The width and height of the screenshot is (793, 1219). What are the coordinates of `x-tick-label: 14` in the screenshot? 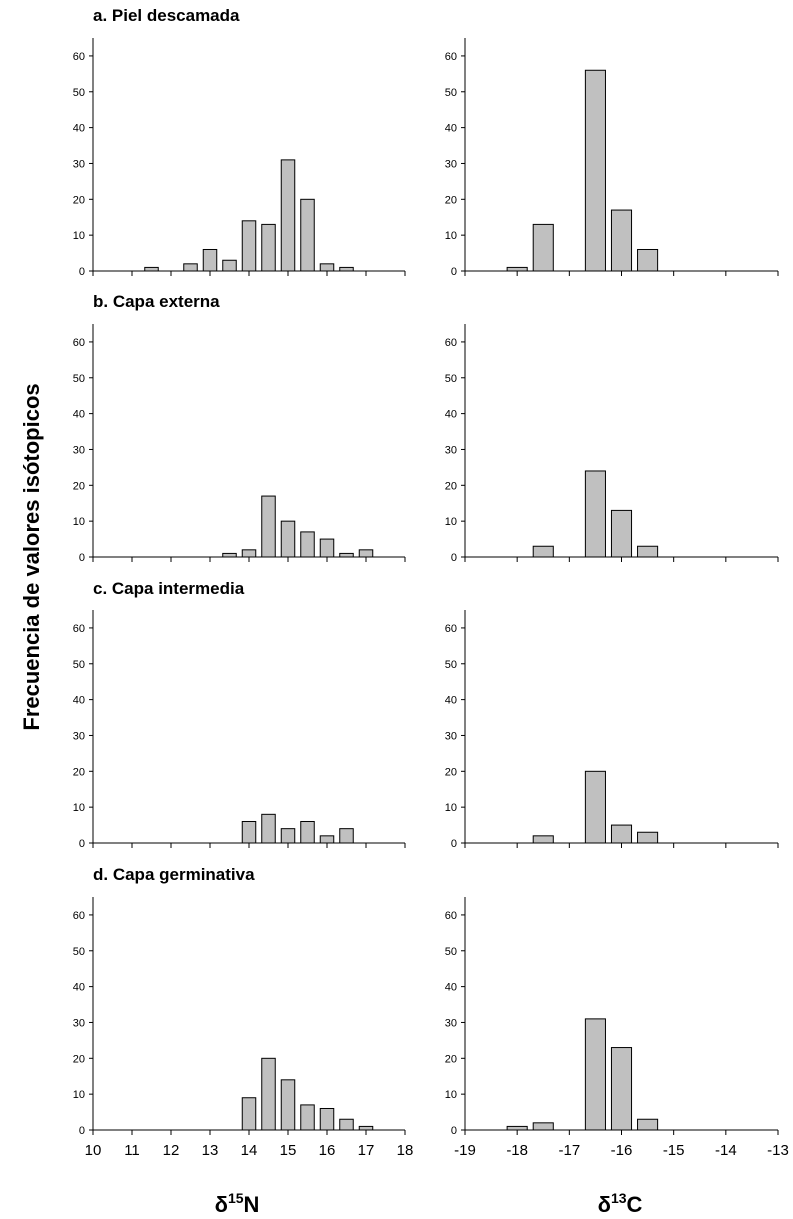 It's located at (249, 1150).